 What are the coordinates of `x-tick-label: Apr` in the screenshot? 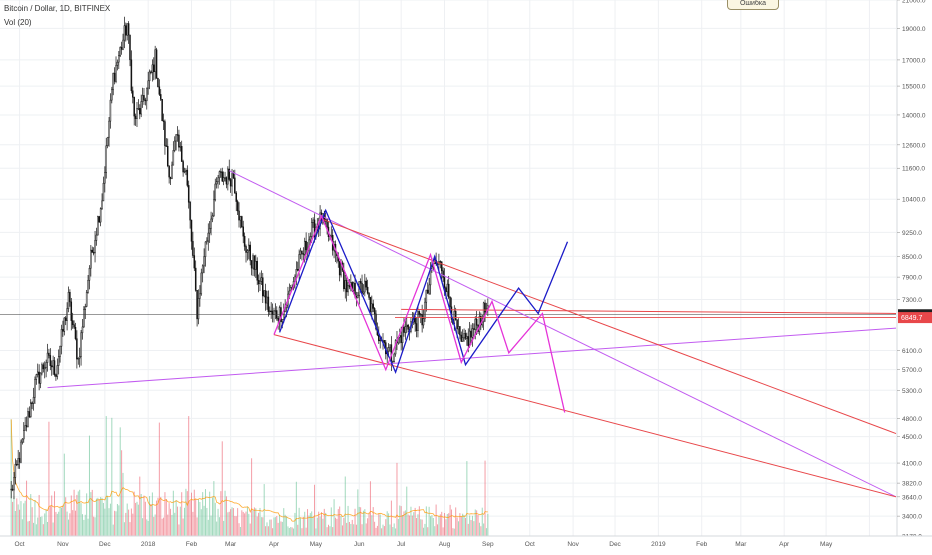 It's located at (784, 544).